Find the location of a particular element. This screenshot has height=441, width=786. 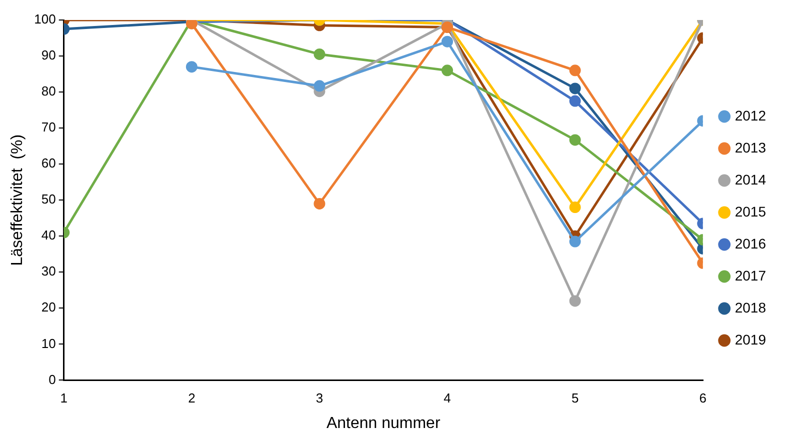

y-tick-label: 40 is located at coordinates (48, 235).